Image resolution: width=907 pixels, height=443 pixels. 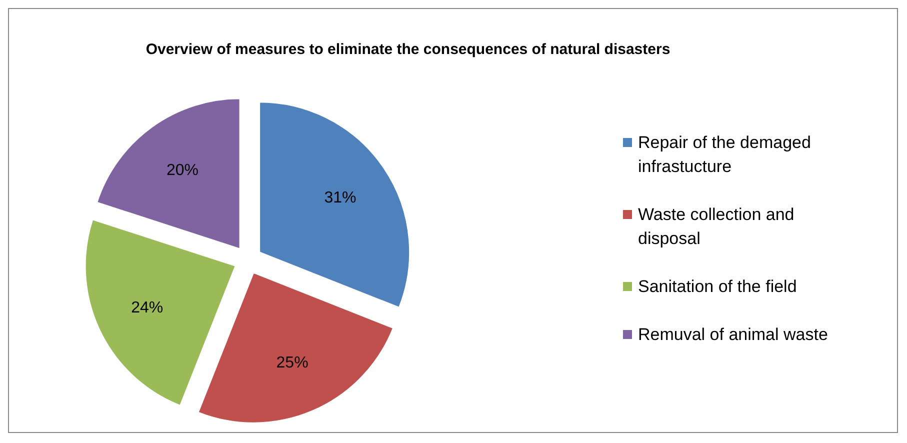 What do you see at coordinates (147, 307) in the screenshot?
I see `data-label: 24%` at bounding box center [147, 307].